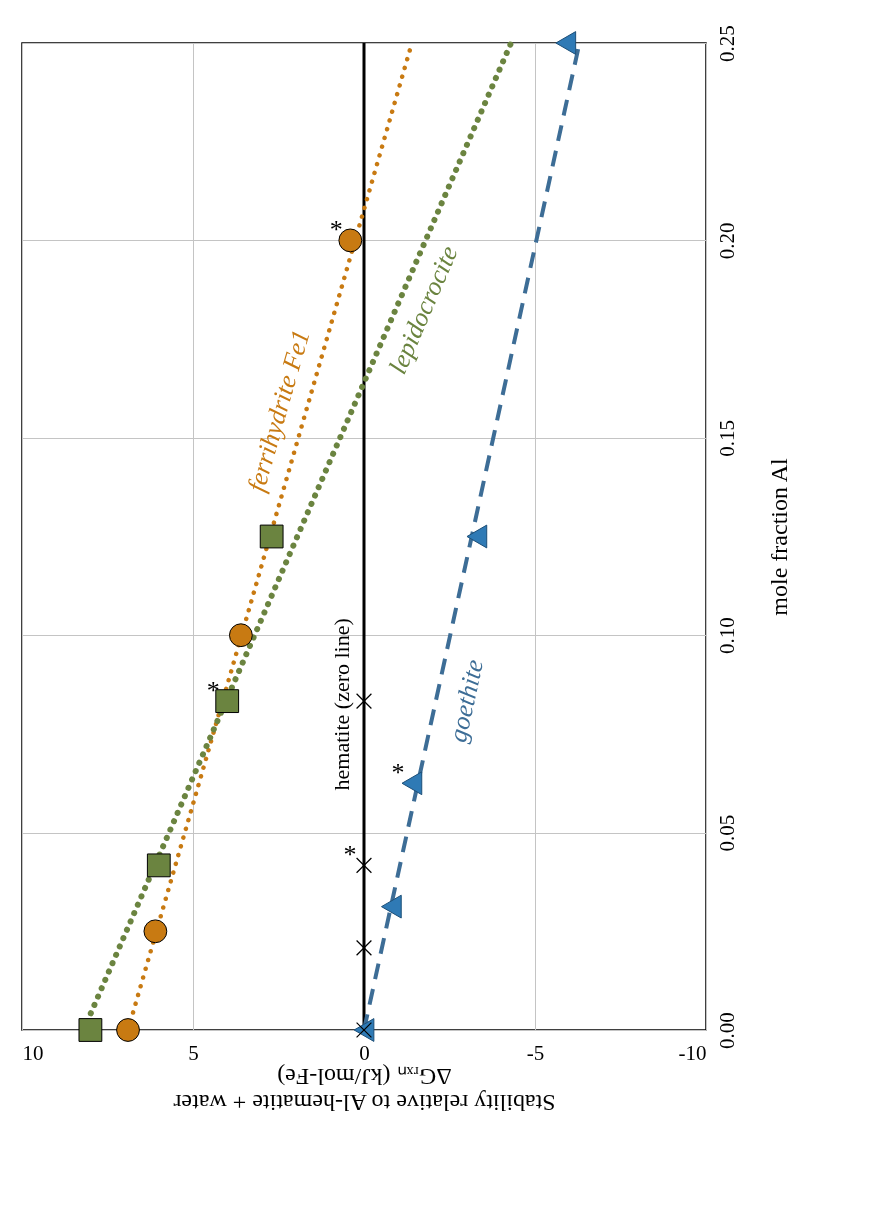 Image resolution: width=869 pixels, height=1209 pixels. Describe the element at coordinates (193, 1052) in the screenshot. I see `x-tick-label: 5` at that location.